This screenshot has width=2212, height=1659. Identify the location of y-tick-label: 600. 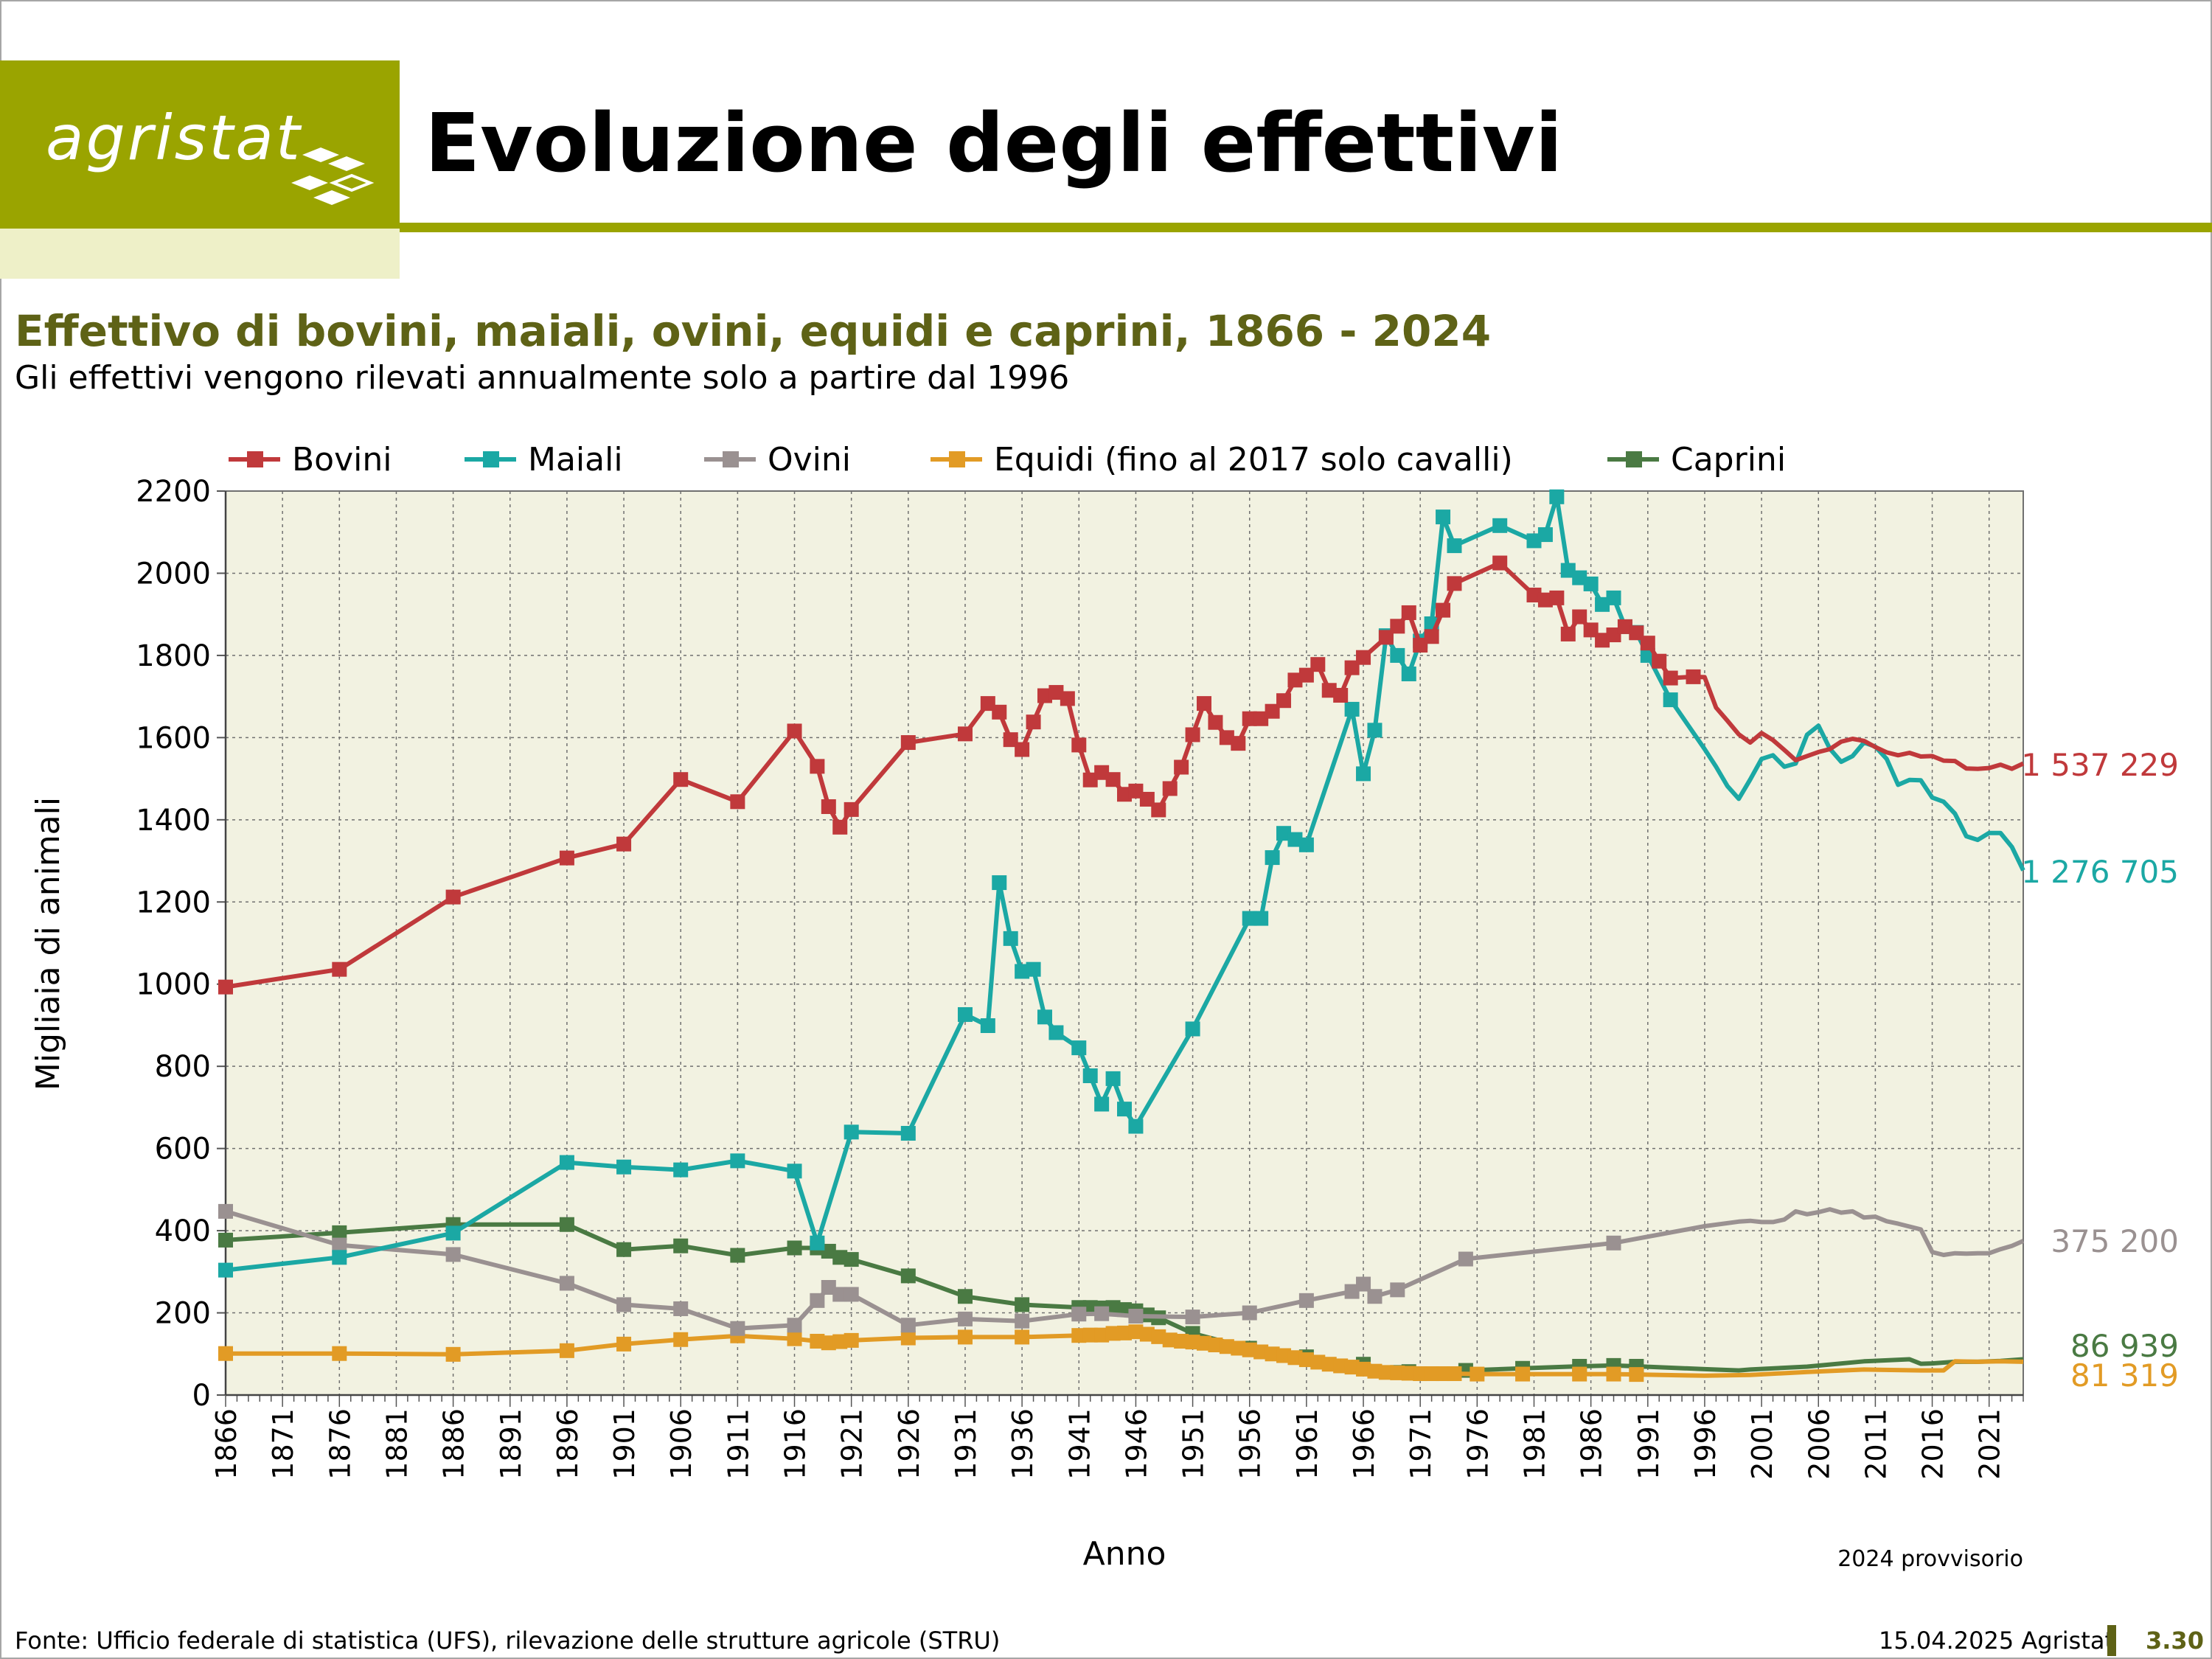
(183, 1149).